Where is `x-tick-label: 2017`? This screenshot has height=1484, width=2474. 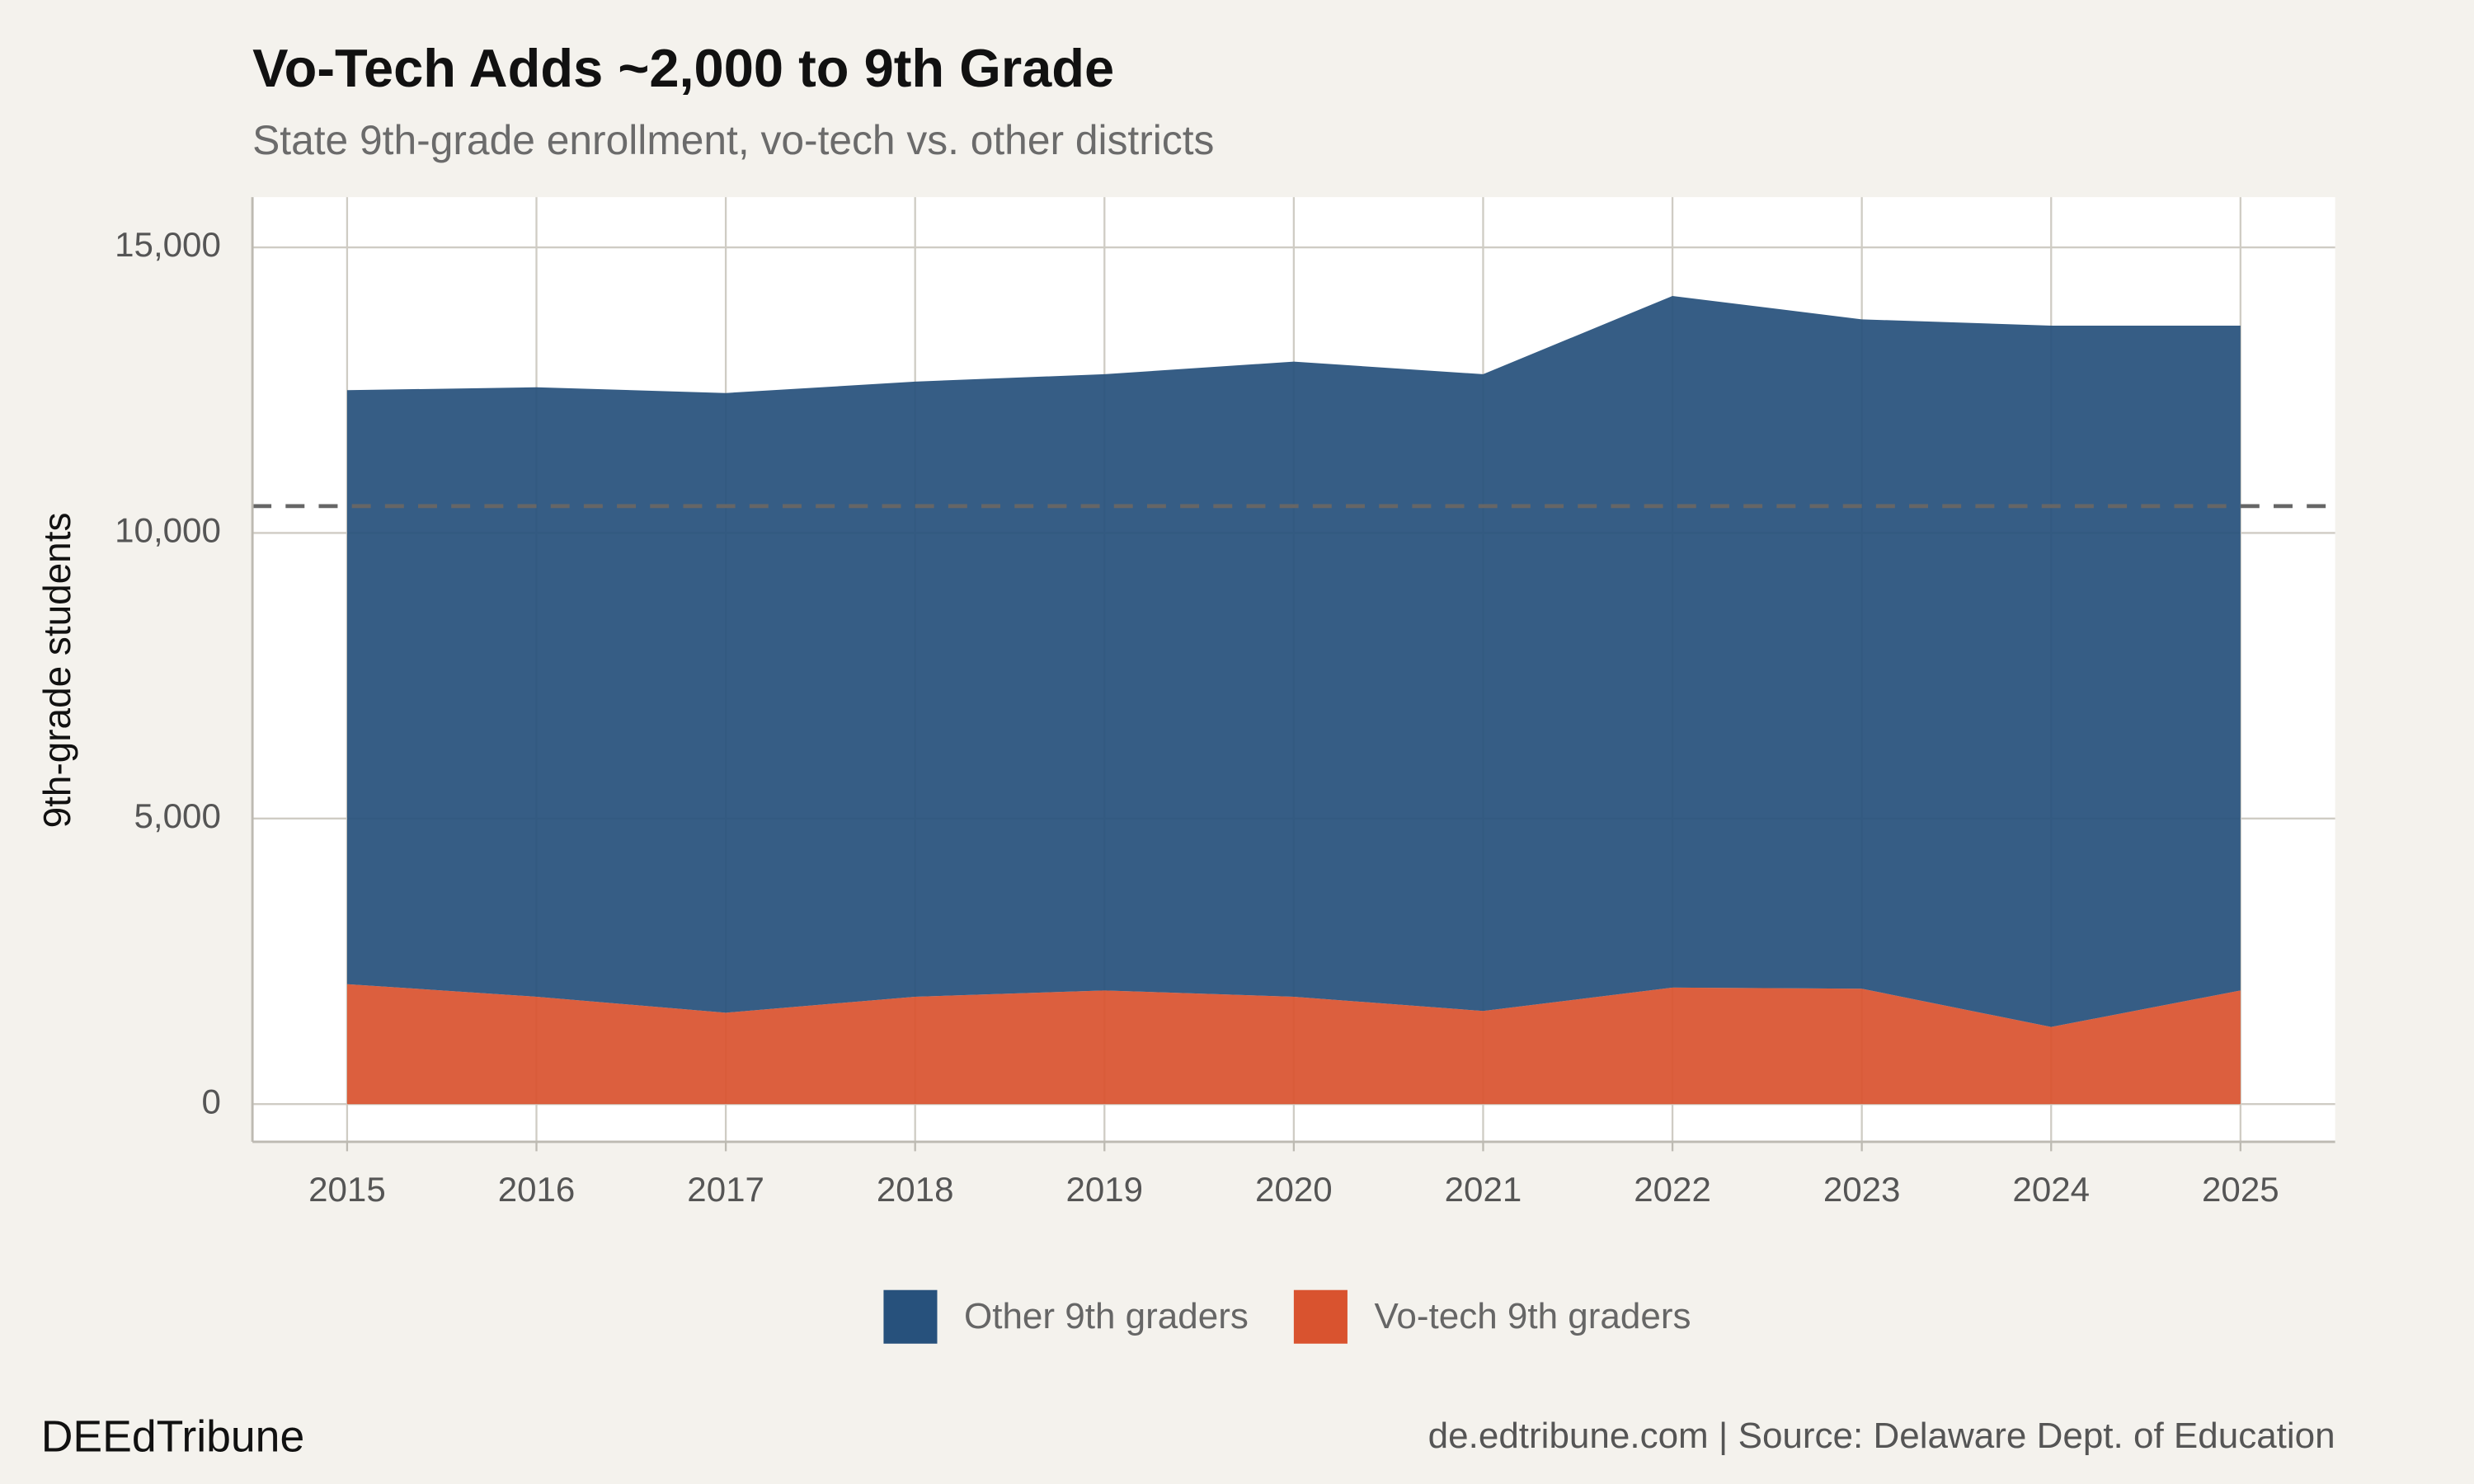
x-tick-label: 2017 is located at coordinates (725, 1189).